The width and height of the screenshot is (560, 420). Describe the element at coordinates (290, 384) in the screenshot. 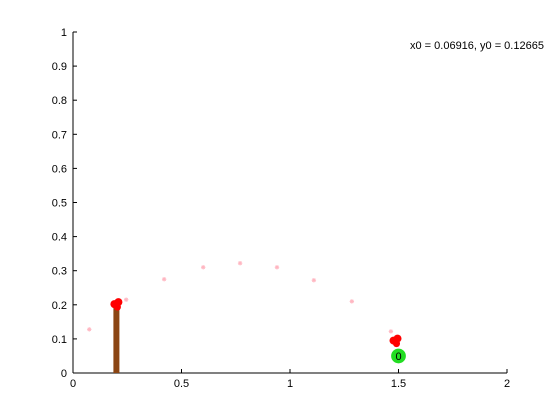

I see `x-tick-label: 1` at that location.